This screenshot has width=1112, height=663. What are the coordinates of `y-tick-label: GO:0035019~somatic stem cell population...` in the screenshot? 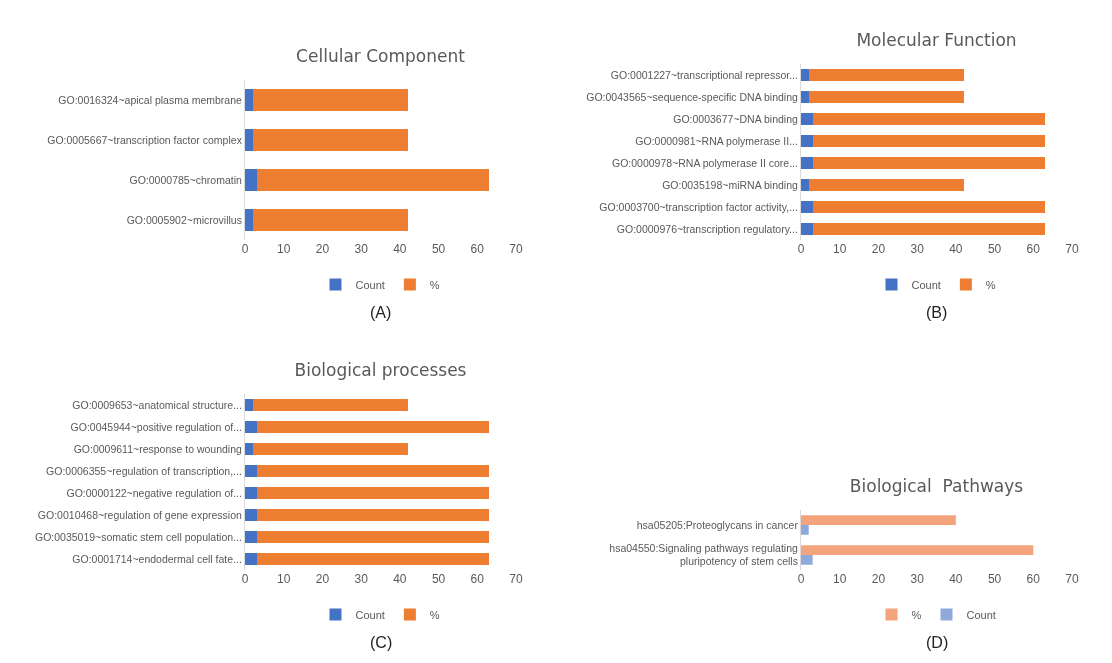 It's located at (138, 536).